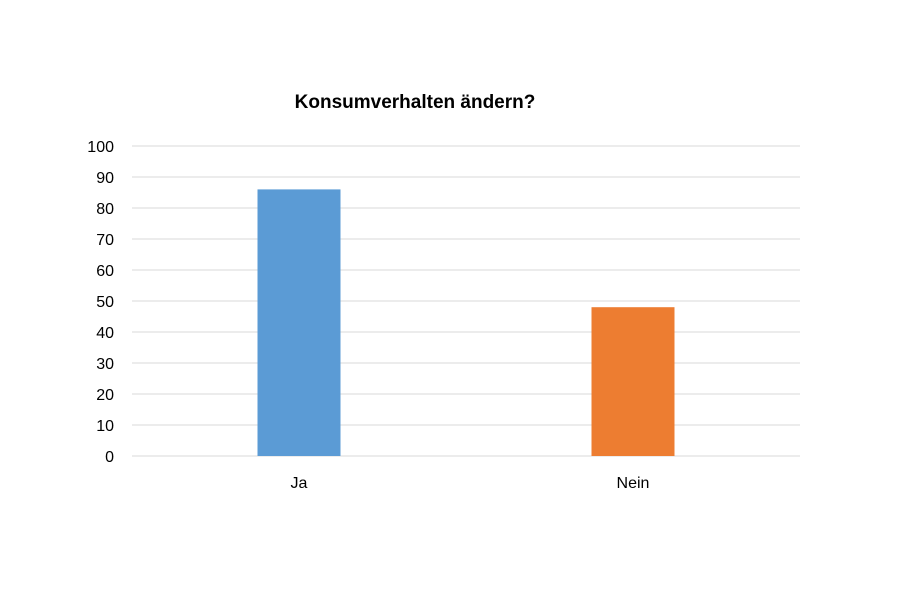 This screenshot has height=600, width=900. Describe the element at coordinates (105, 240) in the screenshot. I see `y-tick-label: 70` at that location.